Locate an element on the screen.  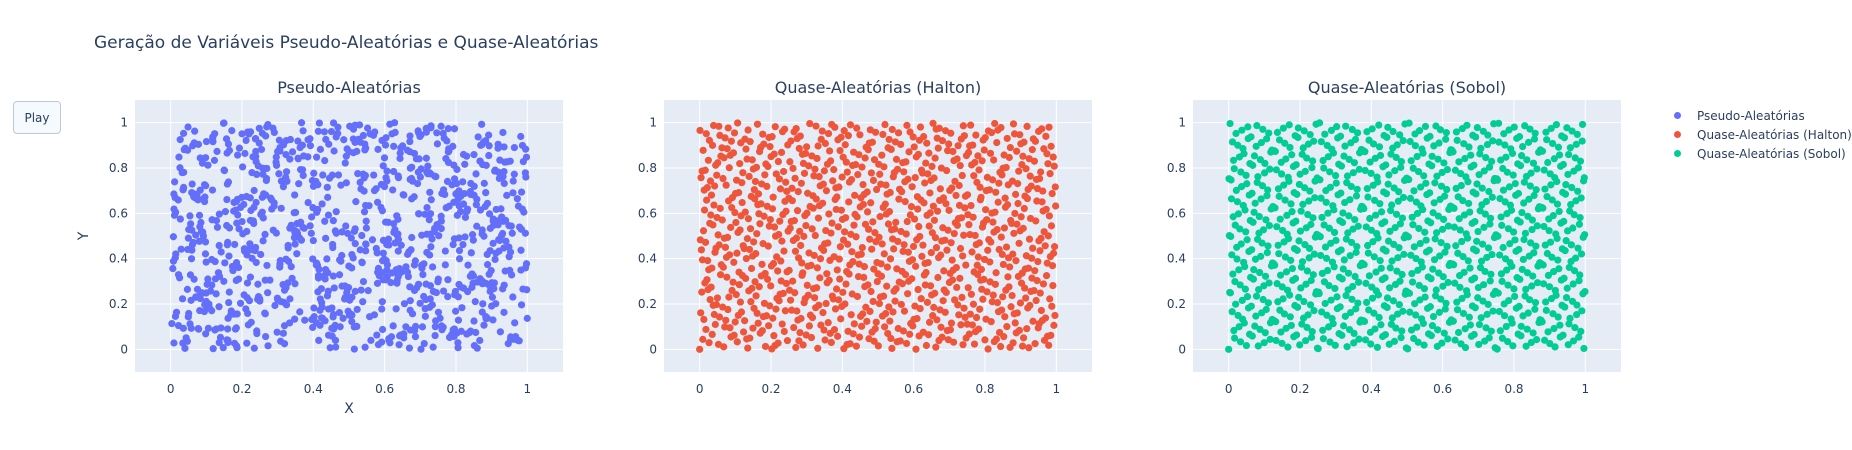
play-button: Play is located at coordinates (37, 117).